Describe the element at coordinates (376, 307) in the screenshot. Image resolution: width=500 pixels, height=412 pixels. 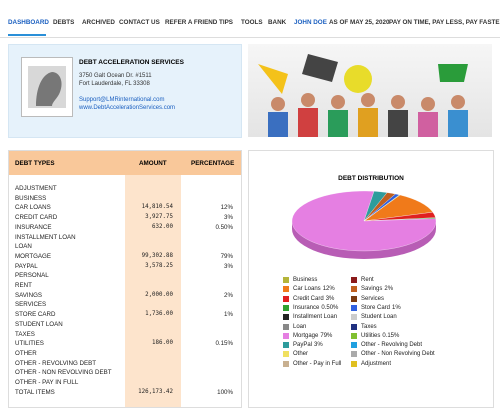
I see `legend-label: Store Card` at that location.